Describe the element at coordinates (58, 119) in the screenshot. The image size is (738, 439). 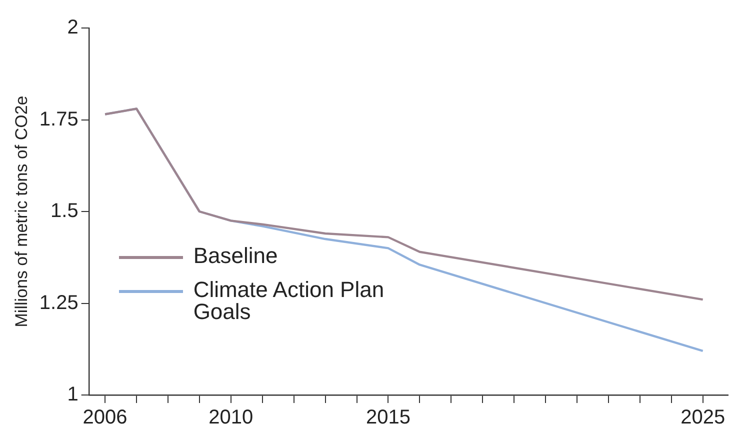
I see `y-tick-label: 1.75` at that location.